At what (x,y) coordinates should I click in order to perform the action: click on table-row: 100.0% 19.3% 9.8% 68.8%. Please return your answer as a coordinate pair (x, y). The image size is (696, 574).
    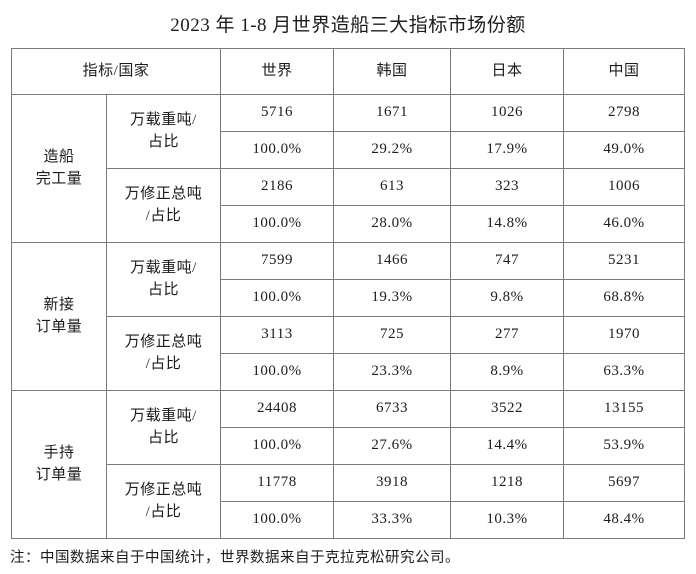
    Looking at the image, I should click on (349, 298).